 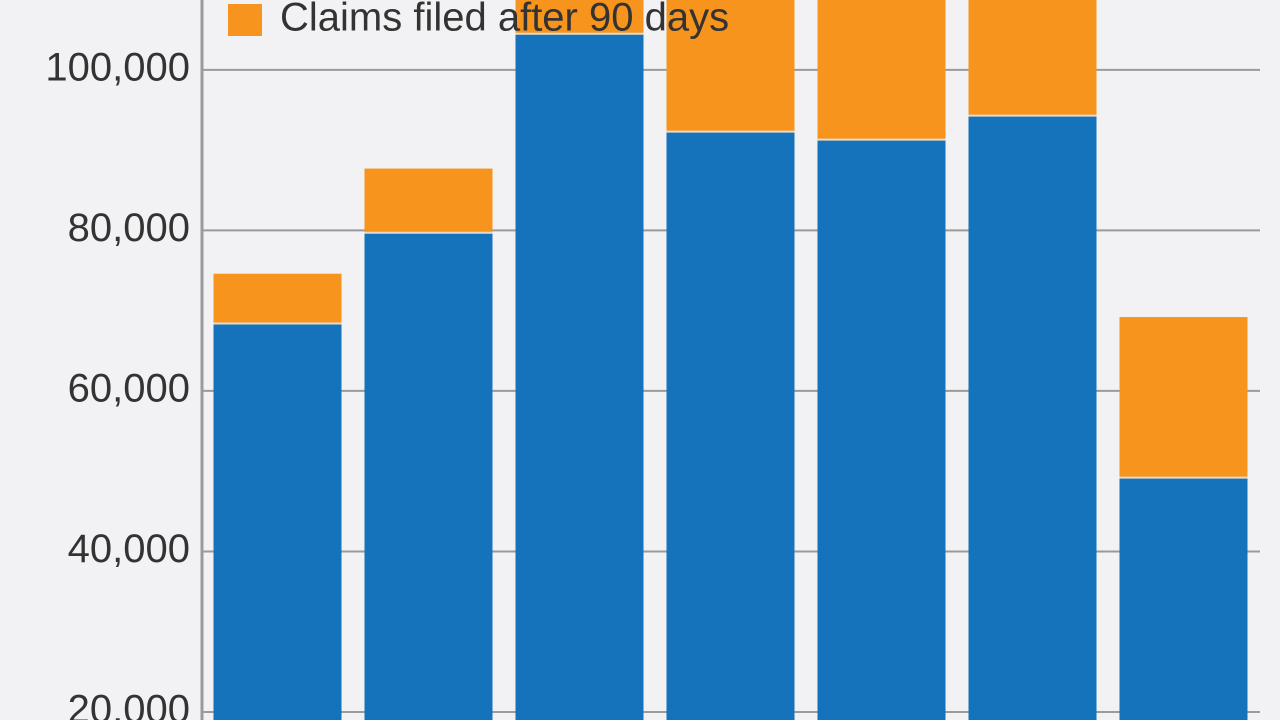 I want to click on y-tick-label: 100,000, so click(x=117, y=67).